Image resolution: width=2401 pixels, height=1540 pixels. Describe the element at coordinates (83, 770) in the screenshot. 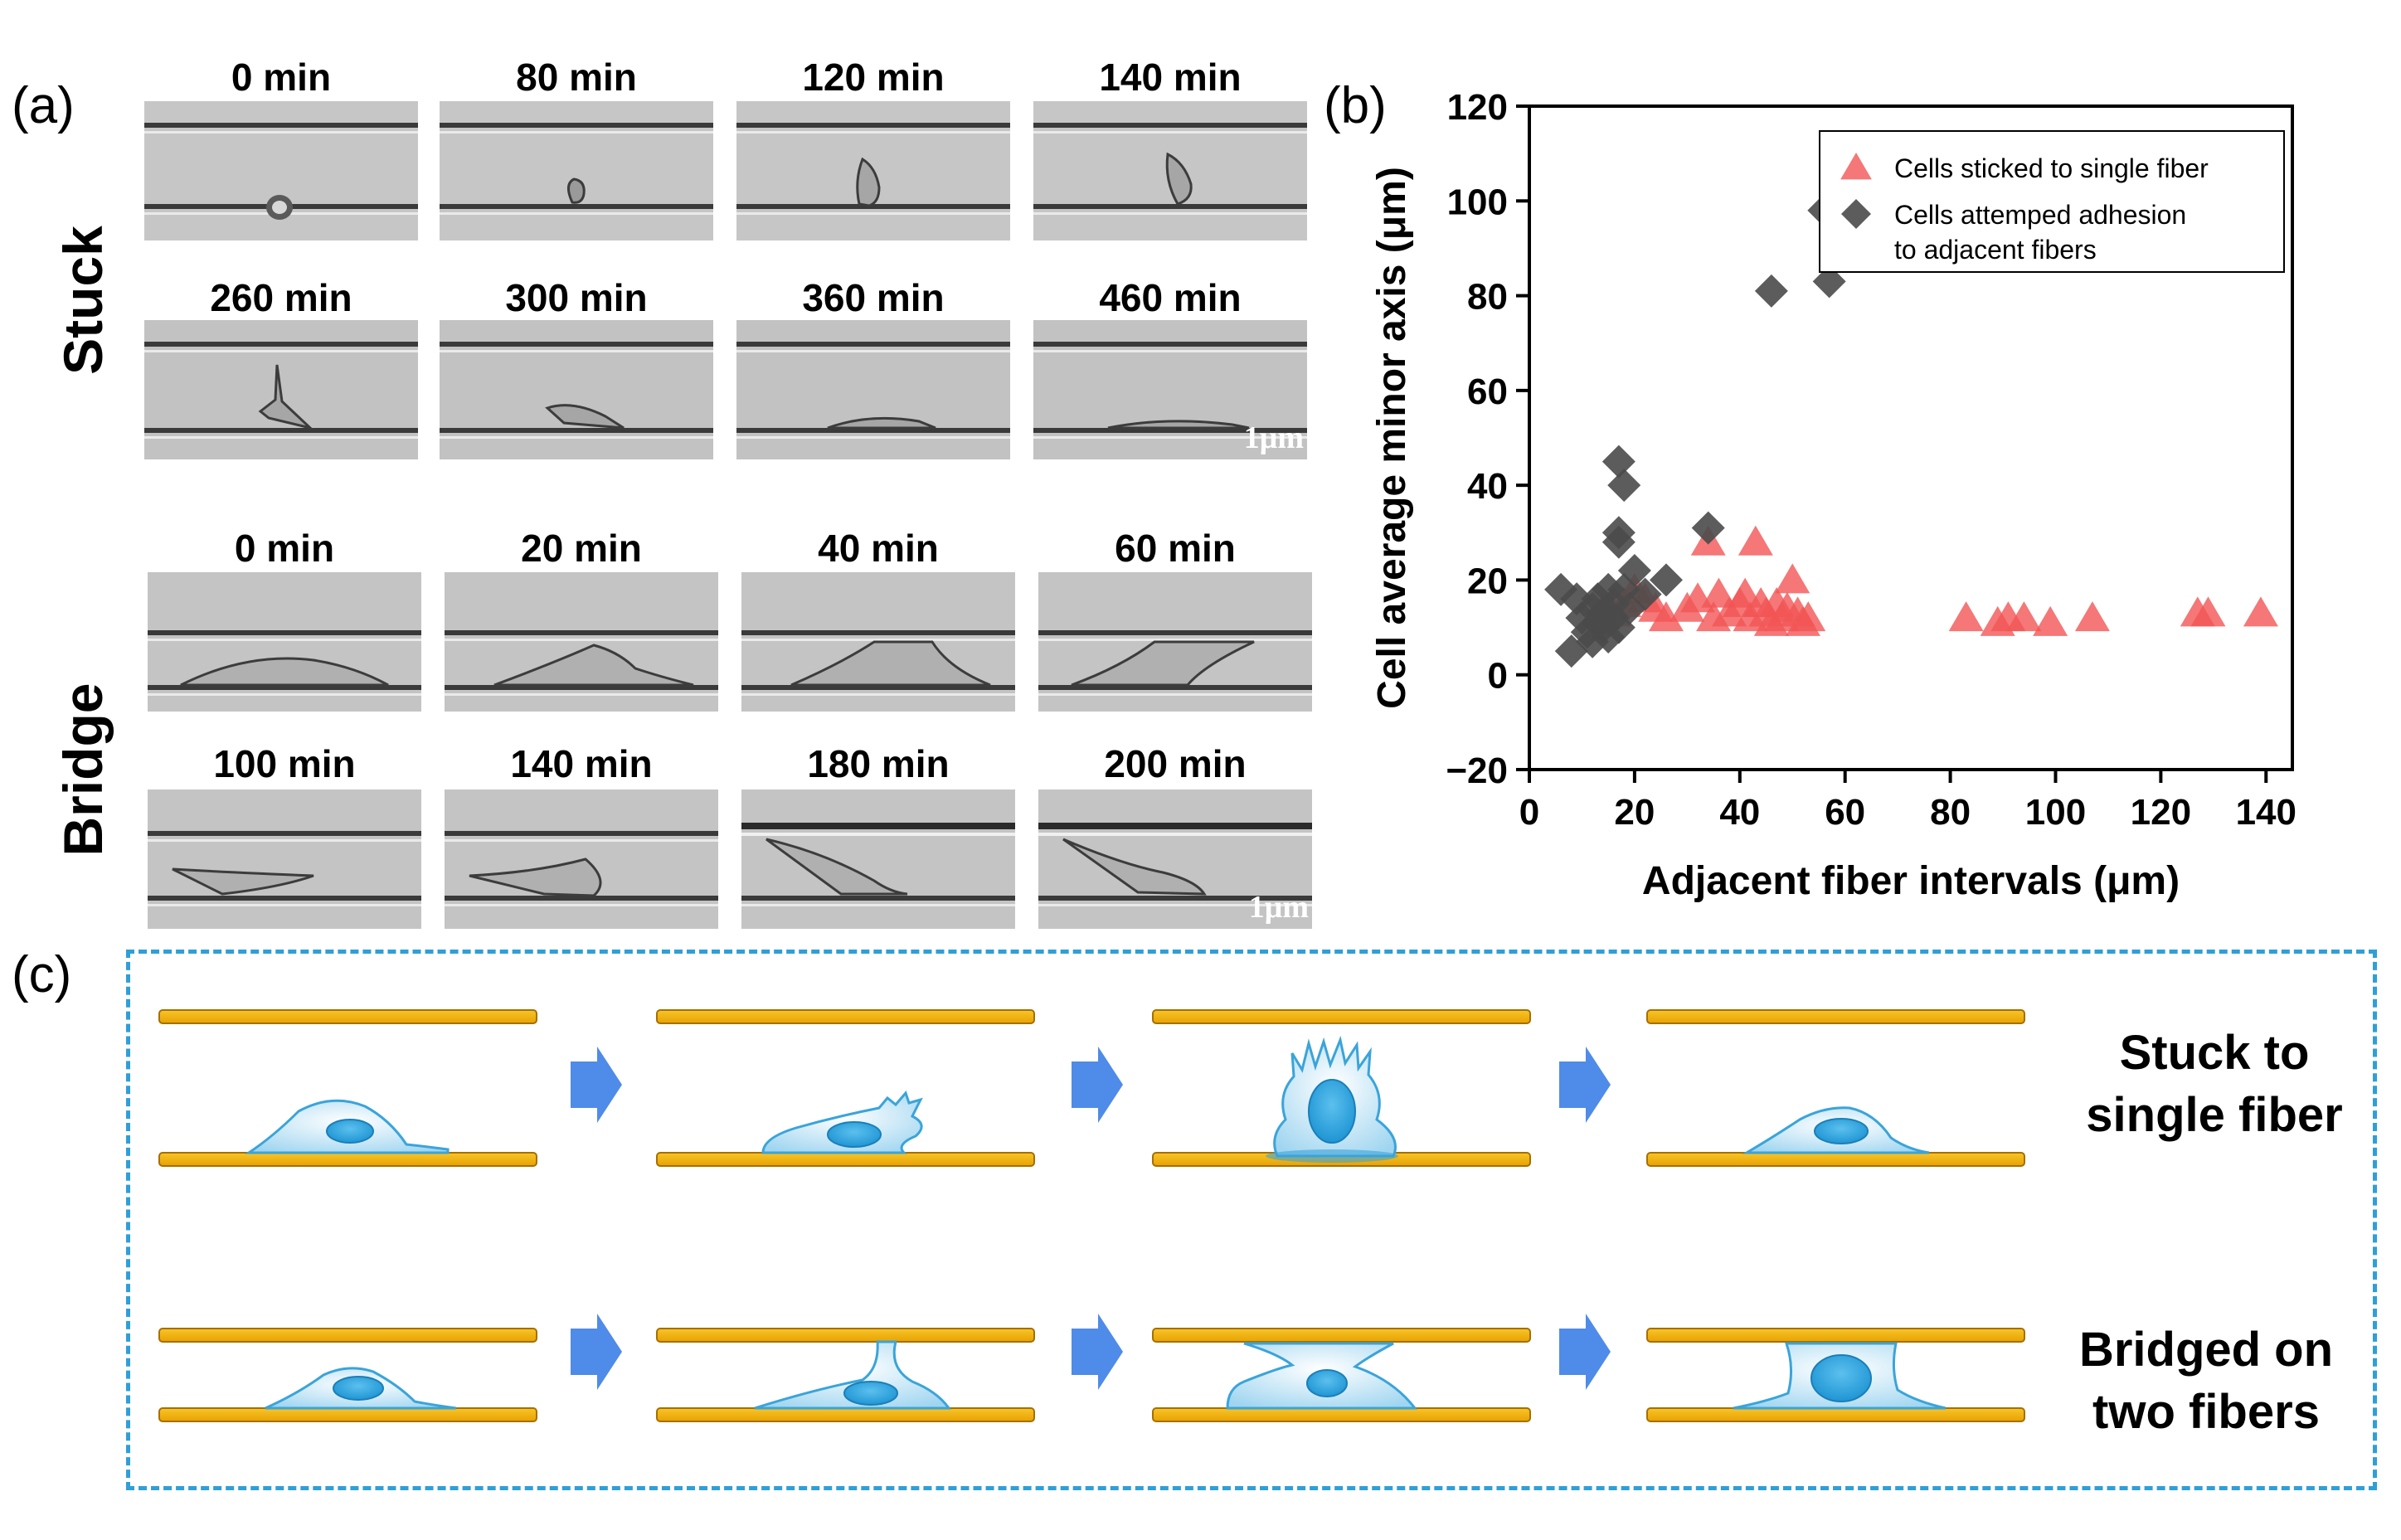

I see `row-label-bridge: Bridge` at that location.